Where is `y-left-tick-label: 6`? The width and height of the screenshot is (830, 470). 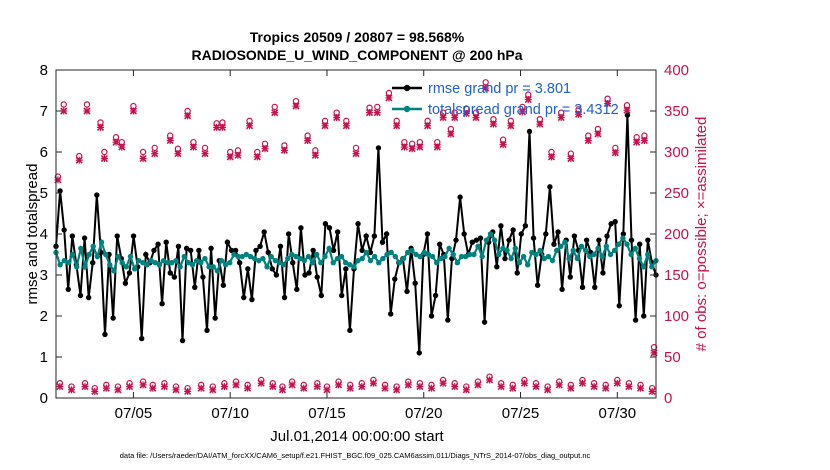
y-left-tick-label: 6 is located at coordinates (44, 152).